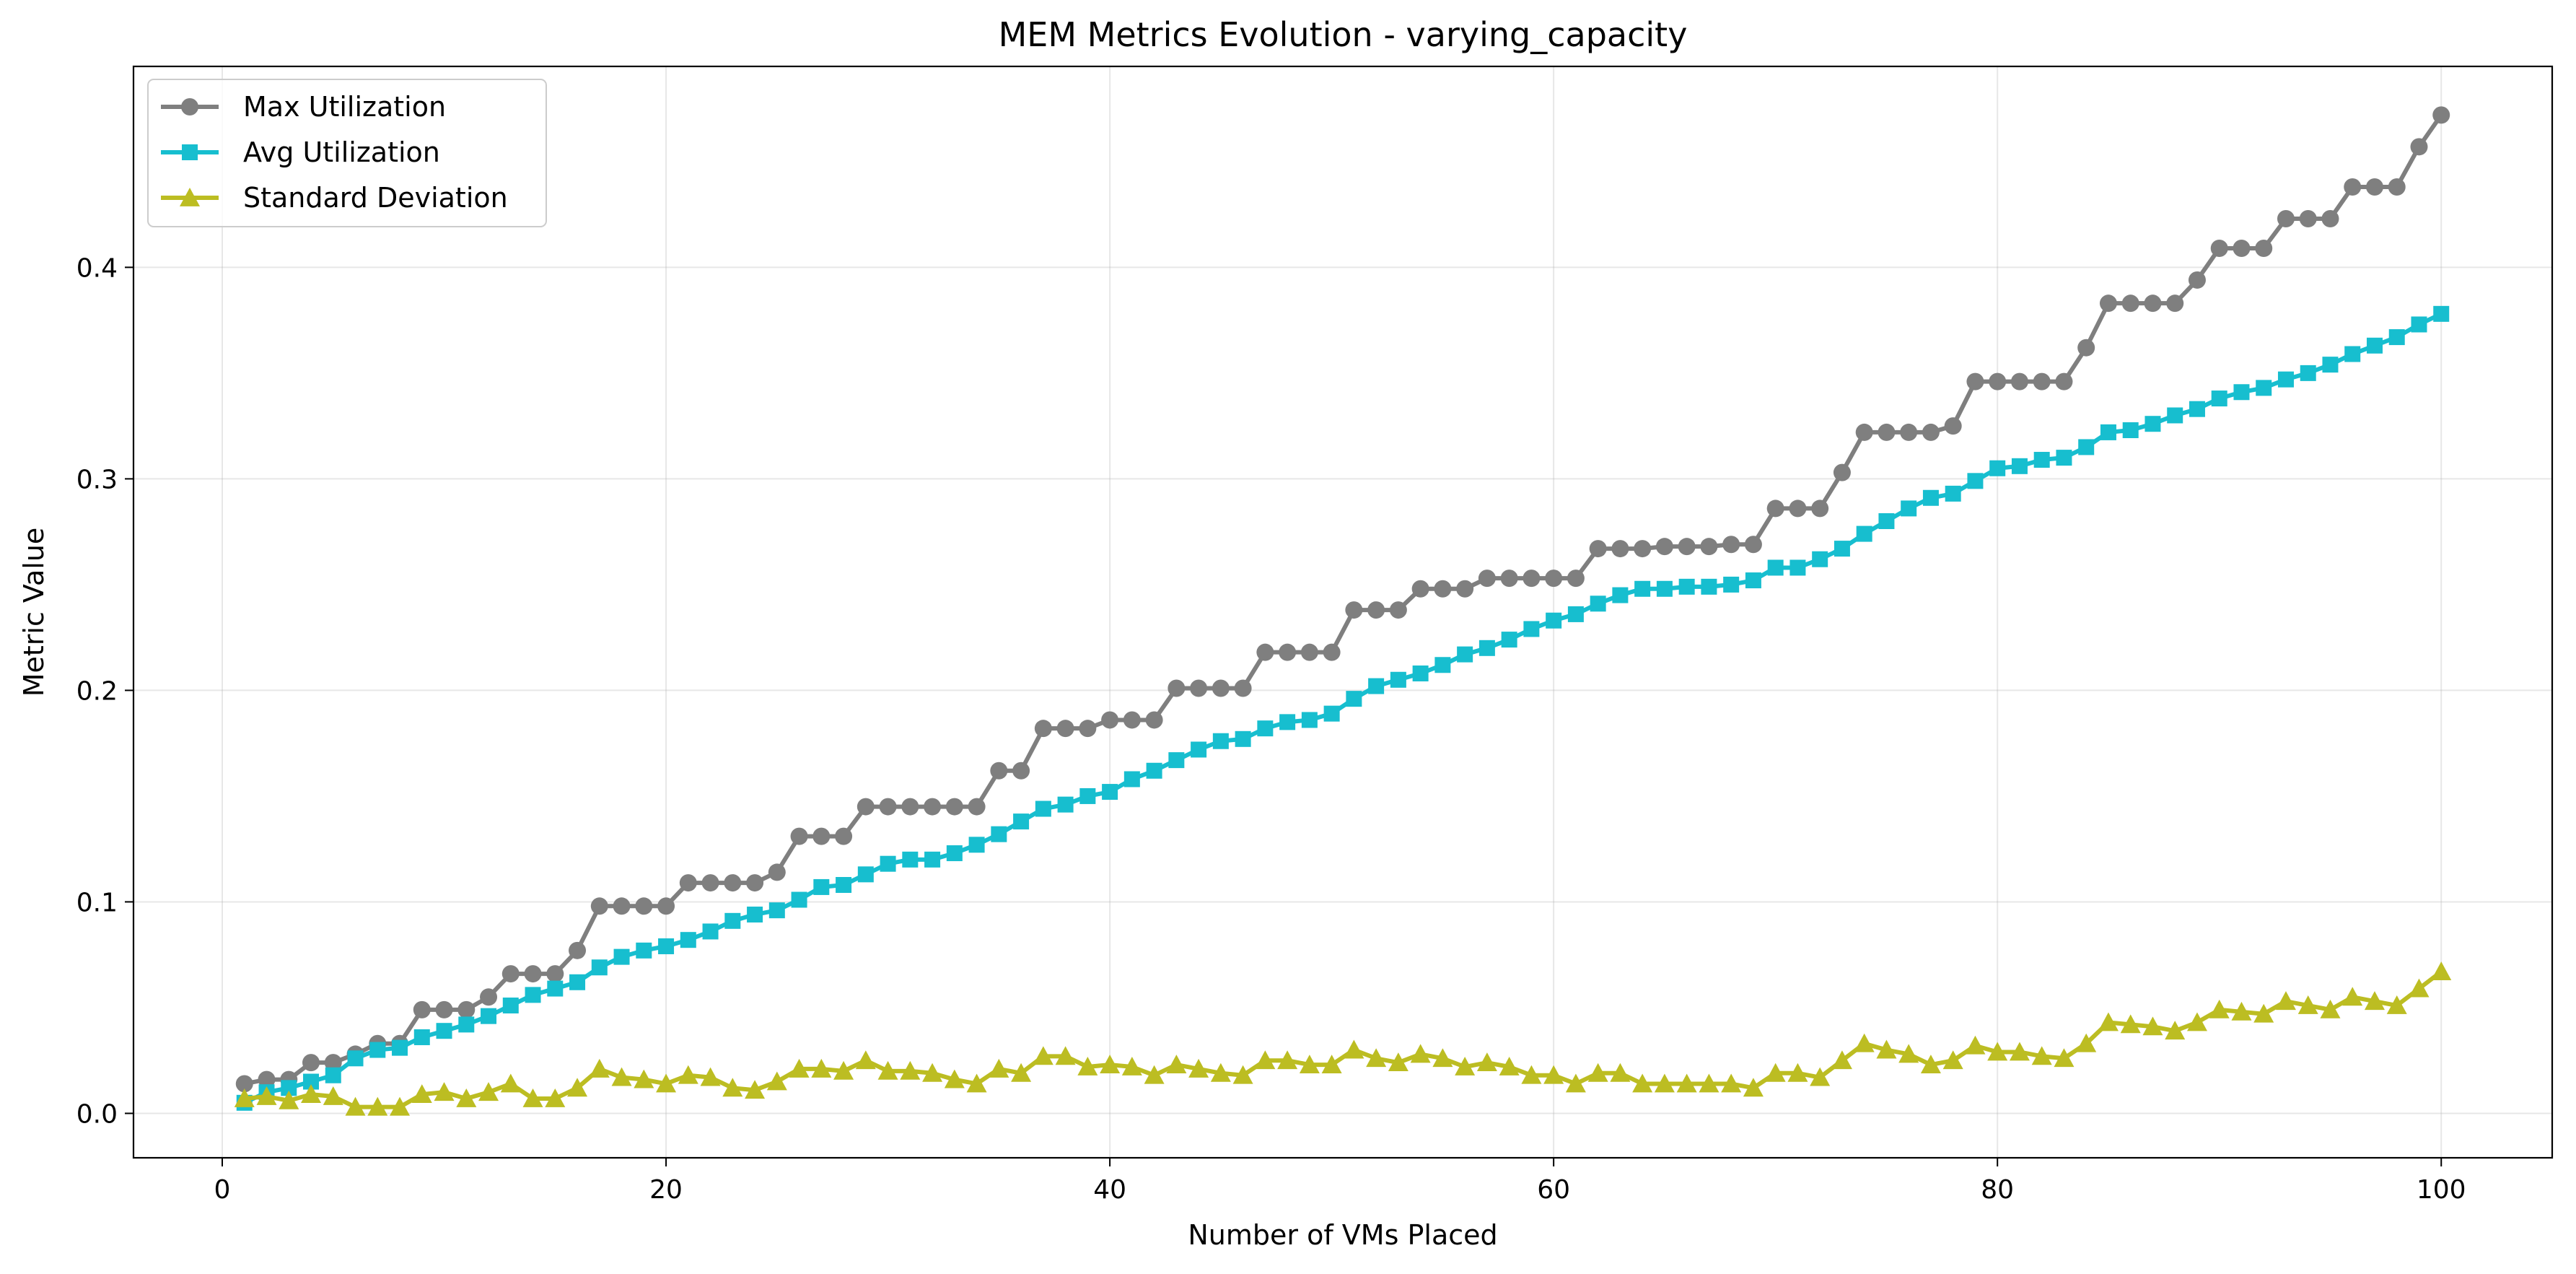  Describe the element at coordinates (1343, 1038) in the screenshot. I see `series-standard-deviation` at that location.